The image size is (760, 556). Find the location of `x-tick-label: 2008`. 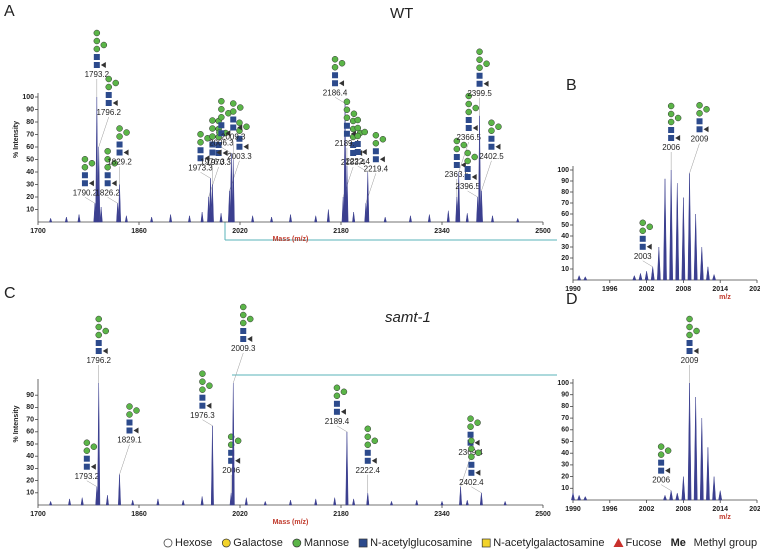

x-tick-label: 2008 is located at coordinates (684, 509).